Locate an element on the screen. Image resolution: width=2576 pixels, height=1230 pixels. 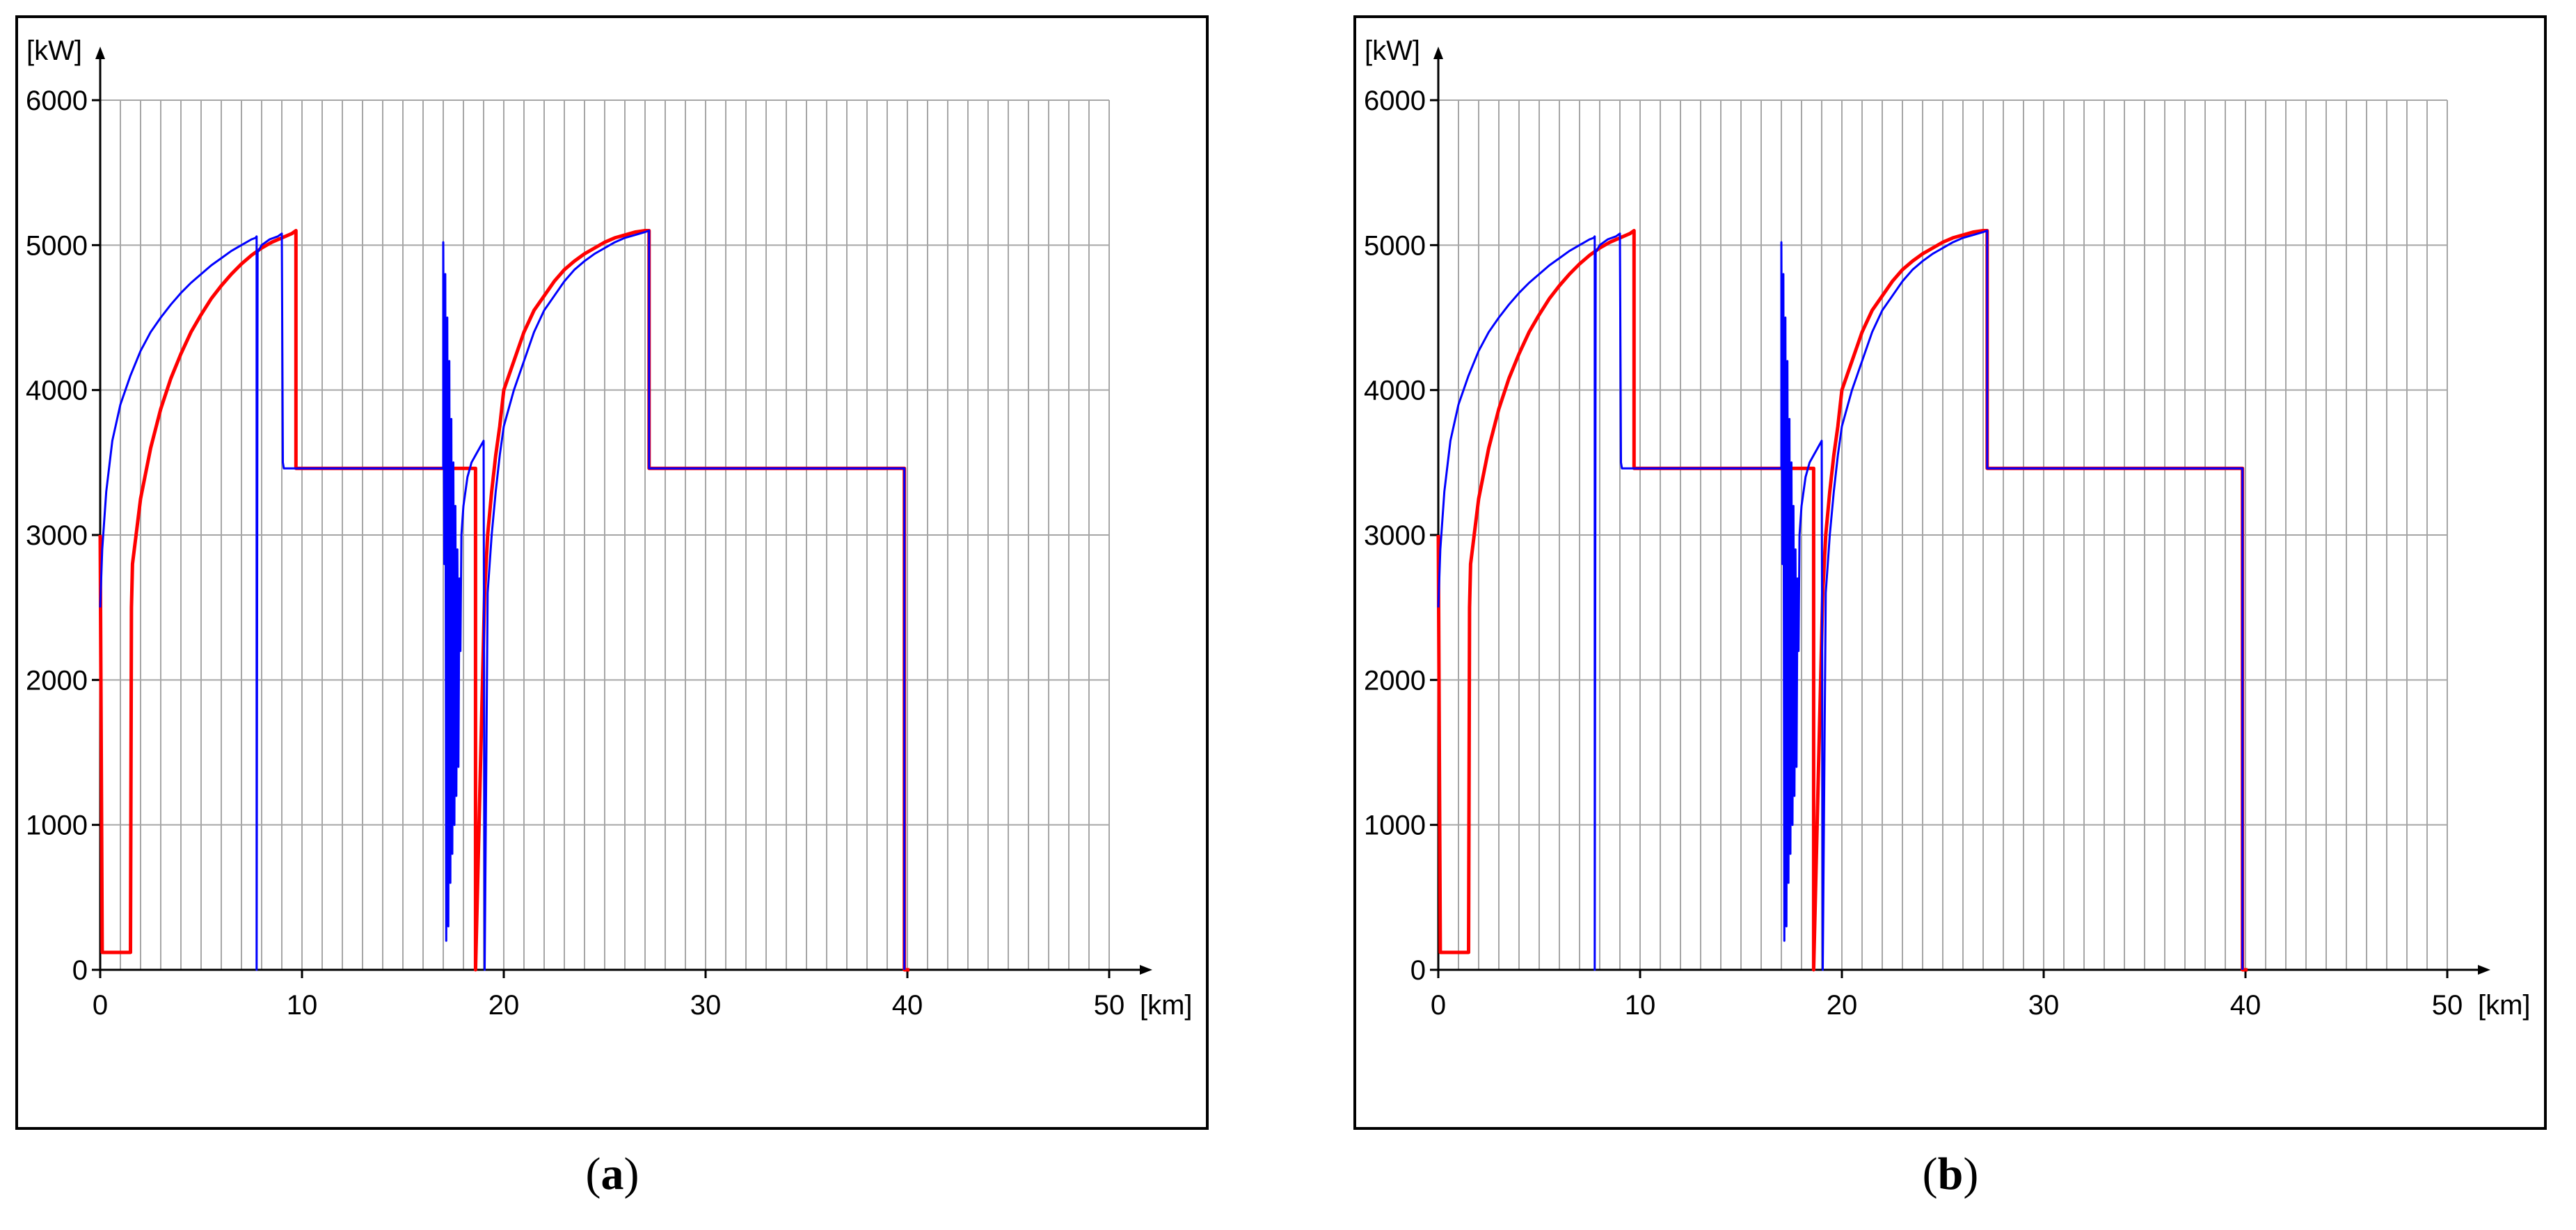
caption-b-label: b is located at coordinates (1950, 1174).